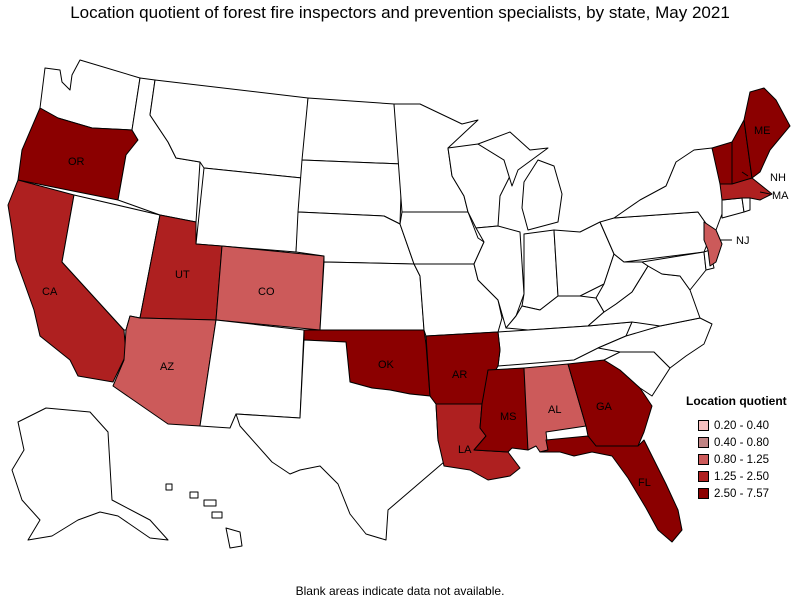  Describe the element at coordinates (780, 196) in the screenshot. I see `label-MA: MA` at that location.